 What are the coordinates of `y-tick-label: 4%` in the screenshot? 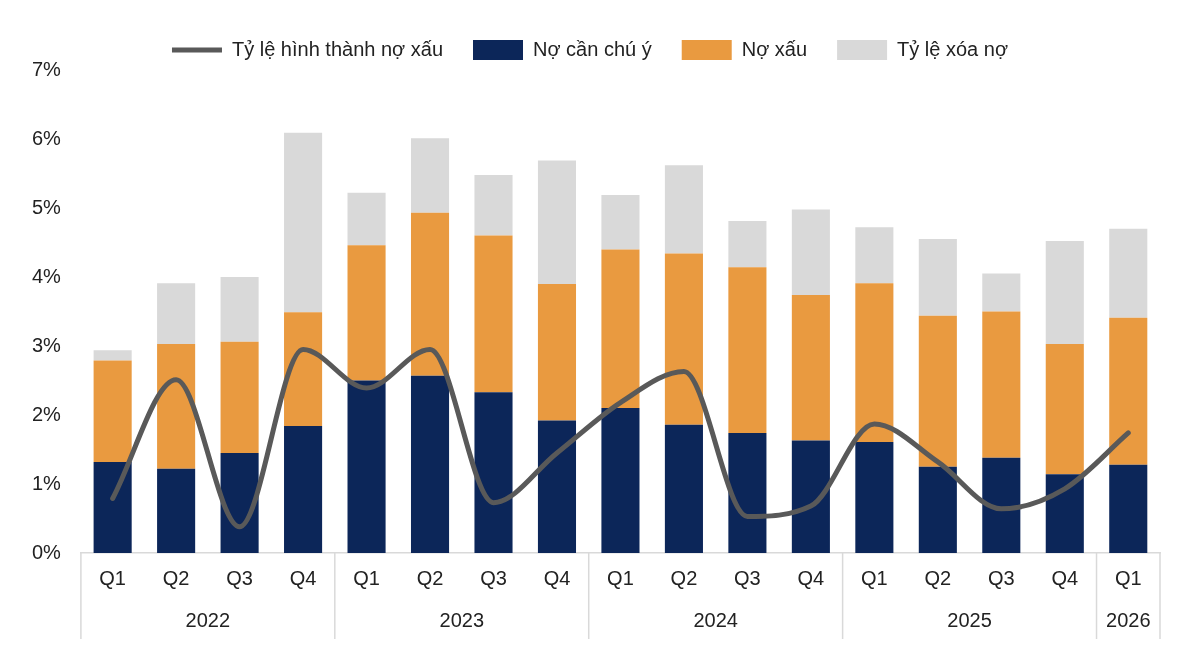 It's located at (47, 275).